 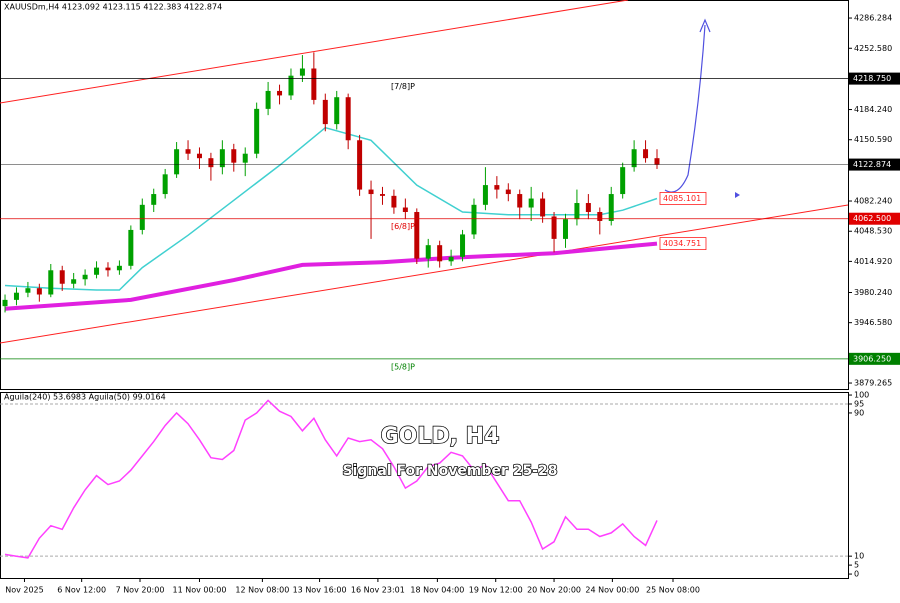 What do you see at coordinates (554, 590) in the screenshot?
I see `x-tick-label: 20 Nov 20:00` at bounding box center [554, 590].